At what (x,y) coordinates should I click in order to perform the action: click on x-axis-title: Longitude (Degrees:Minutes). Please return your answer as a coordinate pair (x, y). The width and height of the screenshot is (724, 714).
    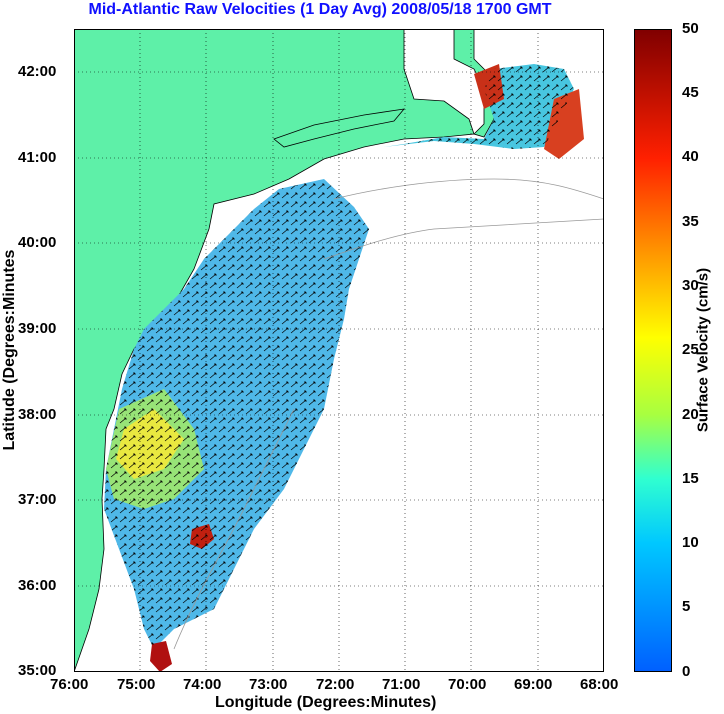
    Looking at the image, I should click on (326, 702).